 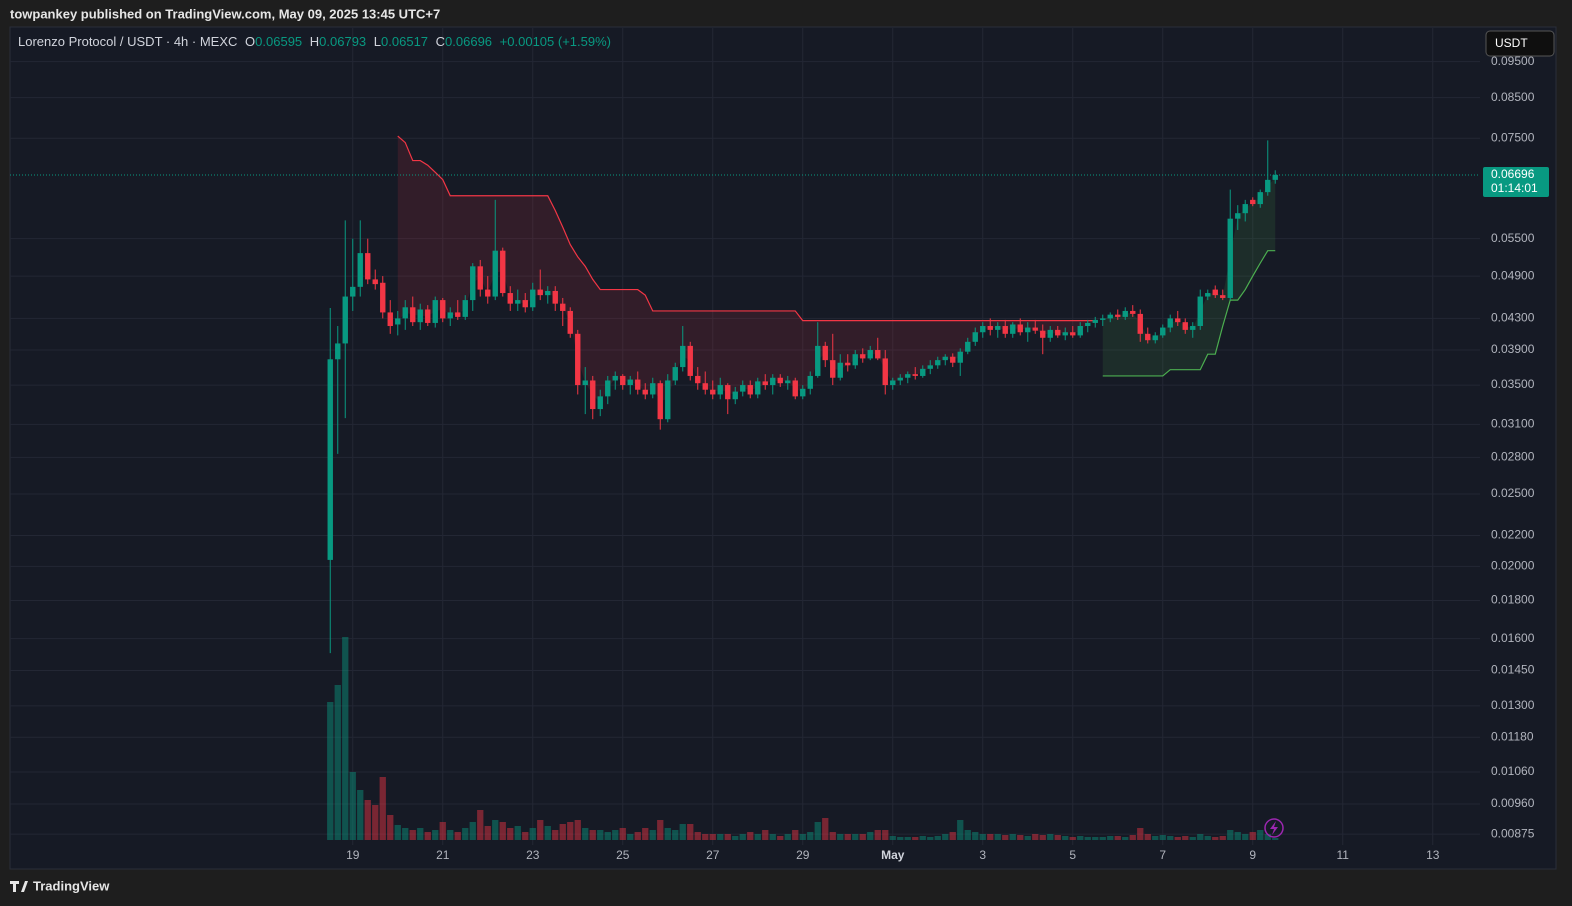 I want to click on currency-label: USDT, so click(x=1511, y=43).